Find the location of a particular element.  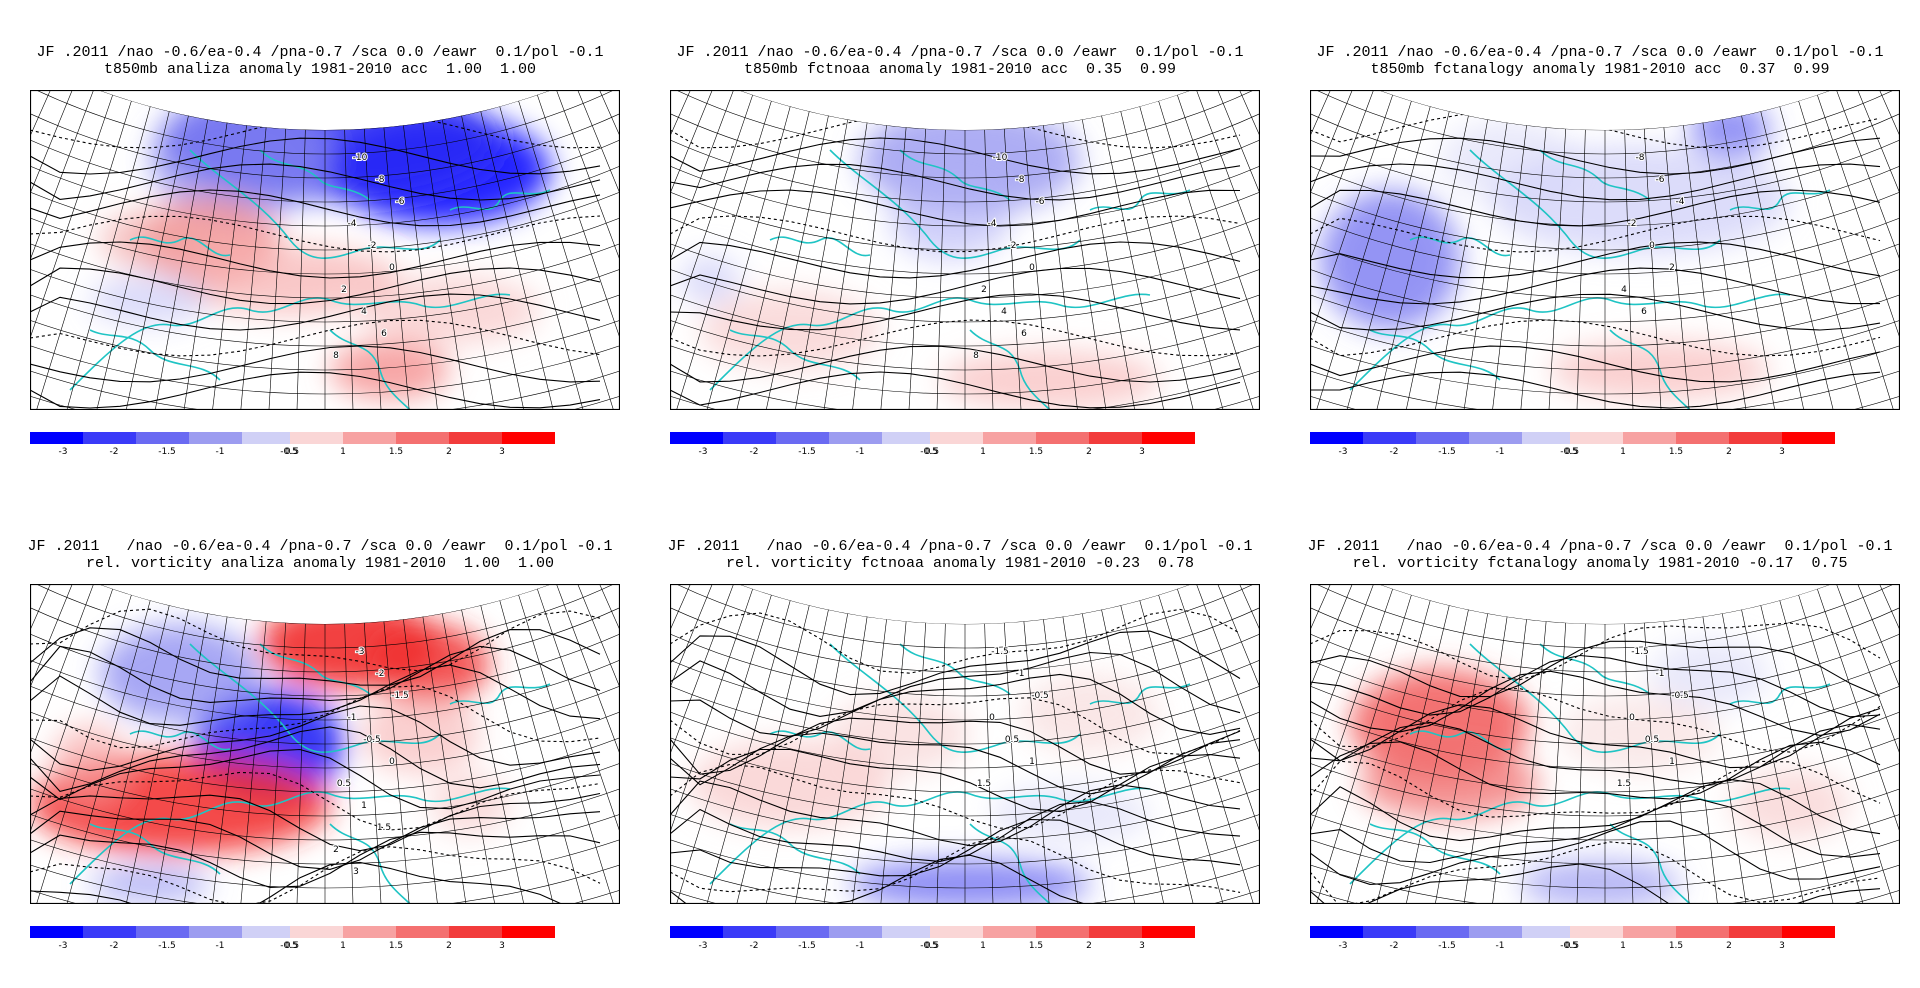

contour-label-layer: -10 -8 -6 -4 -2 0 2 4 6 8 is located at coordinates (369, 257).